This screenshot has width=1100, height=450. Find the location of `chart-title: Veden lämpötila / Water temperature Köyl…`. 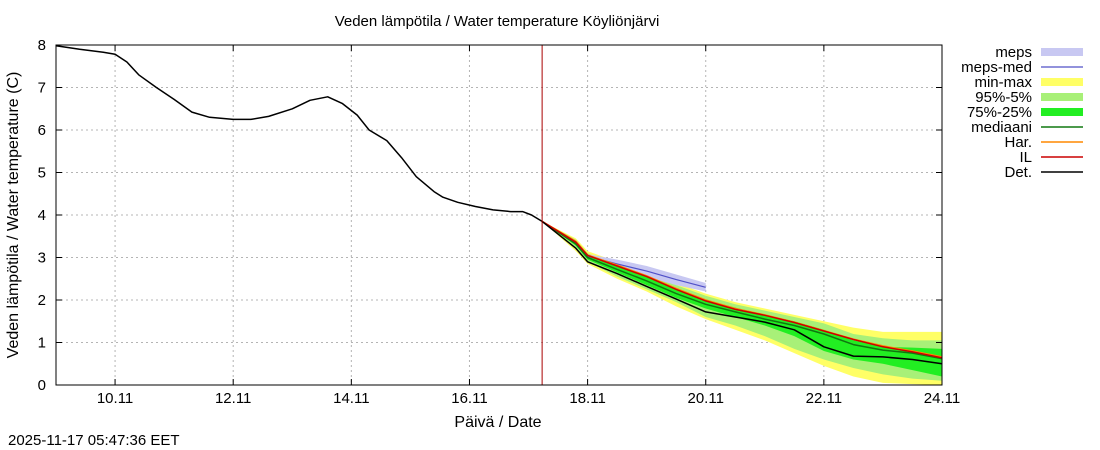

chart-title: Veden lämpötila / Water temperature Köyl… is located at coordinates (497, 21).